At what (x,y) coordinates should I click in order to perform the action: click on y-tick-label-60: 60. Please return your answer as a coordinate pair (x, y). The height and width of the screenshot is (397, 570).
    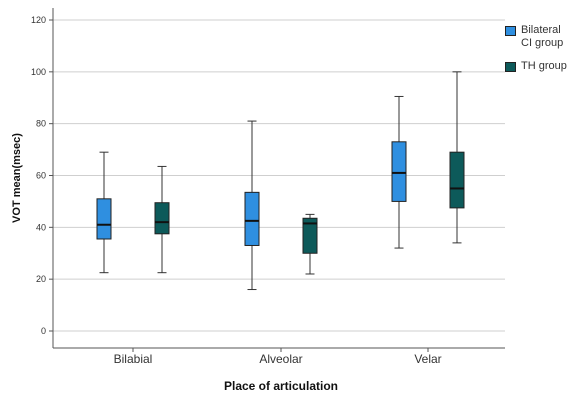
    Looking at the image, I should click on (41, 176).